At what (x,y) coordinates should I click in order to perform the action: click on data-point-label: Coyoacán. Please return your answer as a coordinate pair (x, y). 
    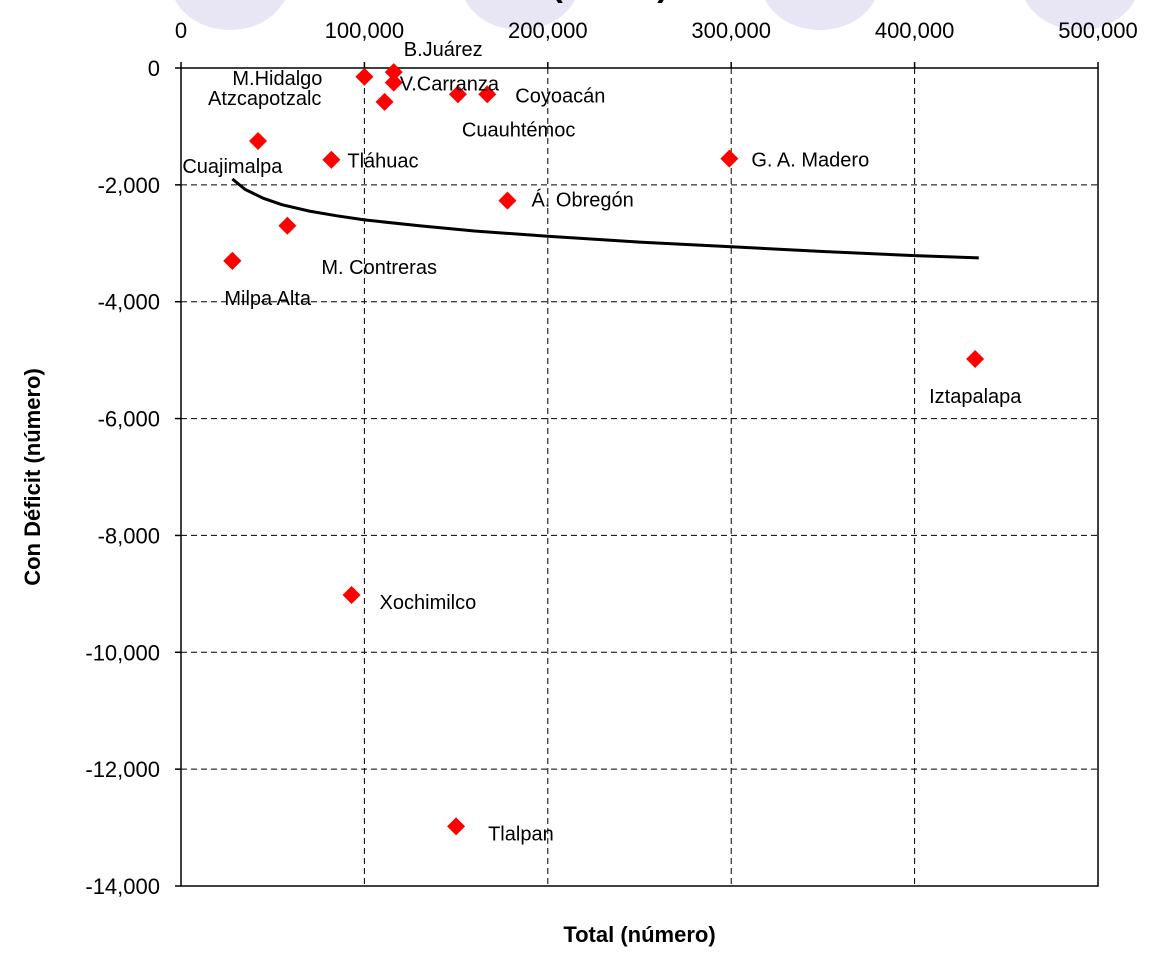
    Looking at the image, I should click on (560, 96).